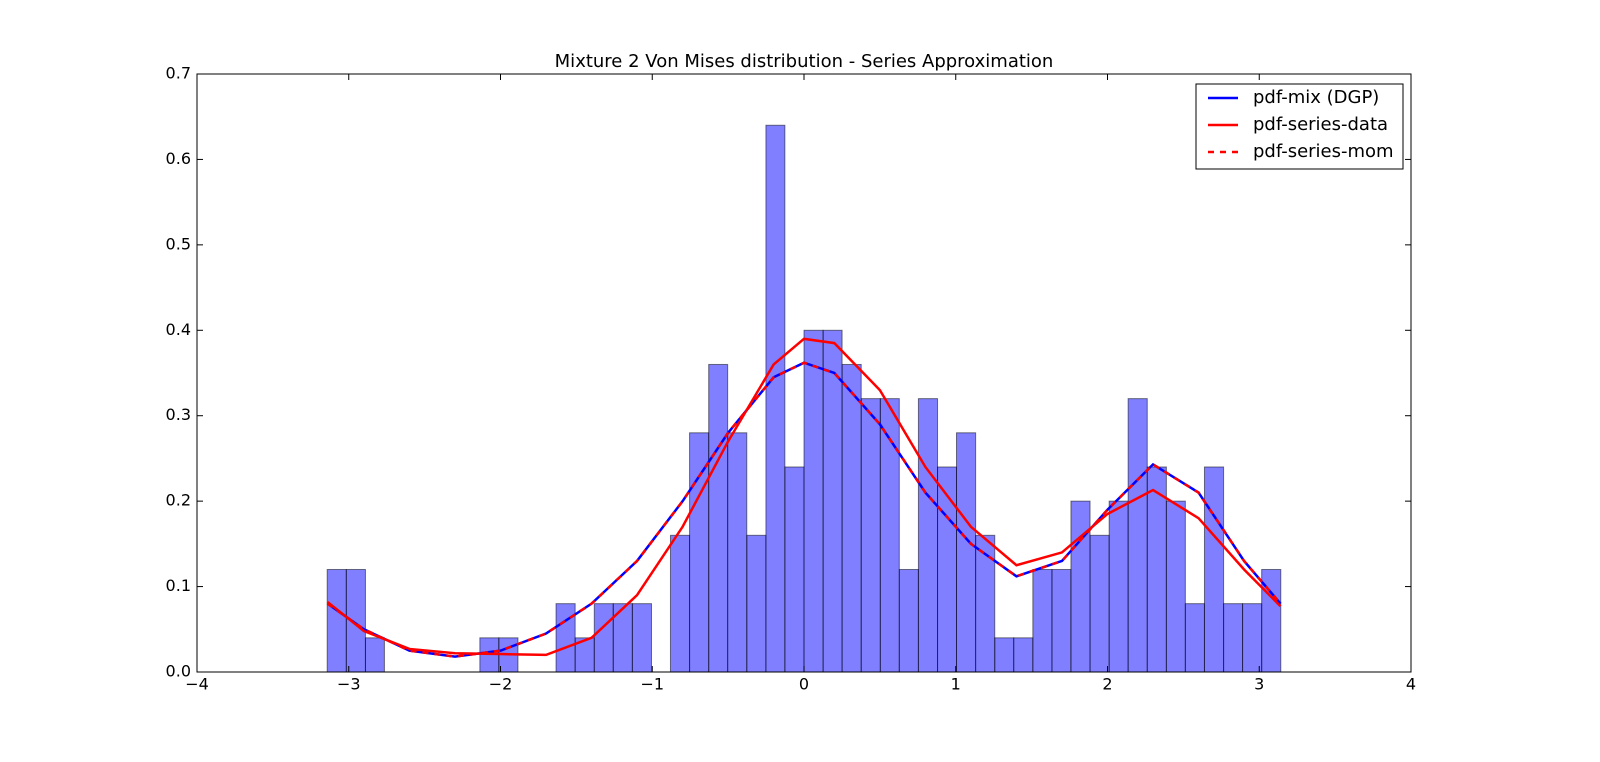 The image size is (1600, 762). Describe the element at coordinates (178, 243) in the screenshot. I see `y-tick-label: 0.5` at that location.